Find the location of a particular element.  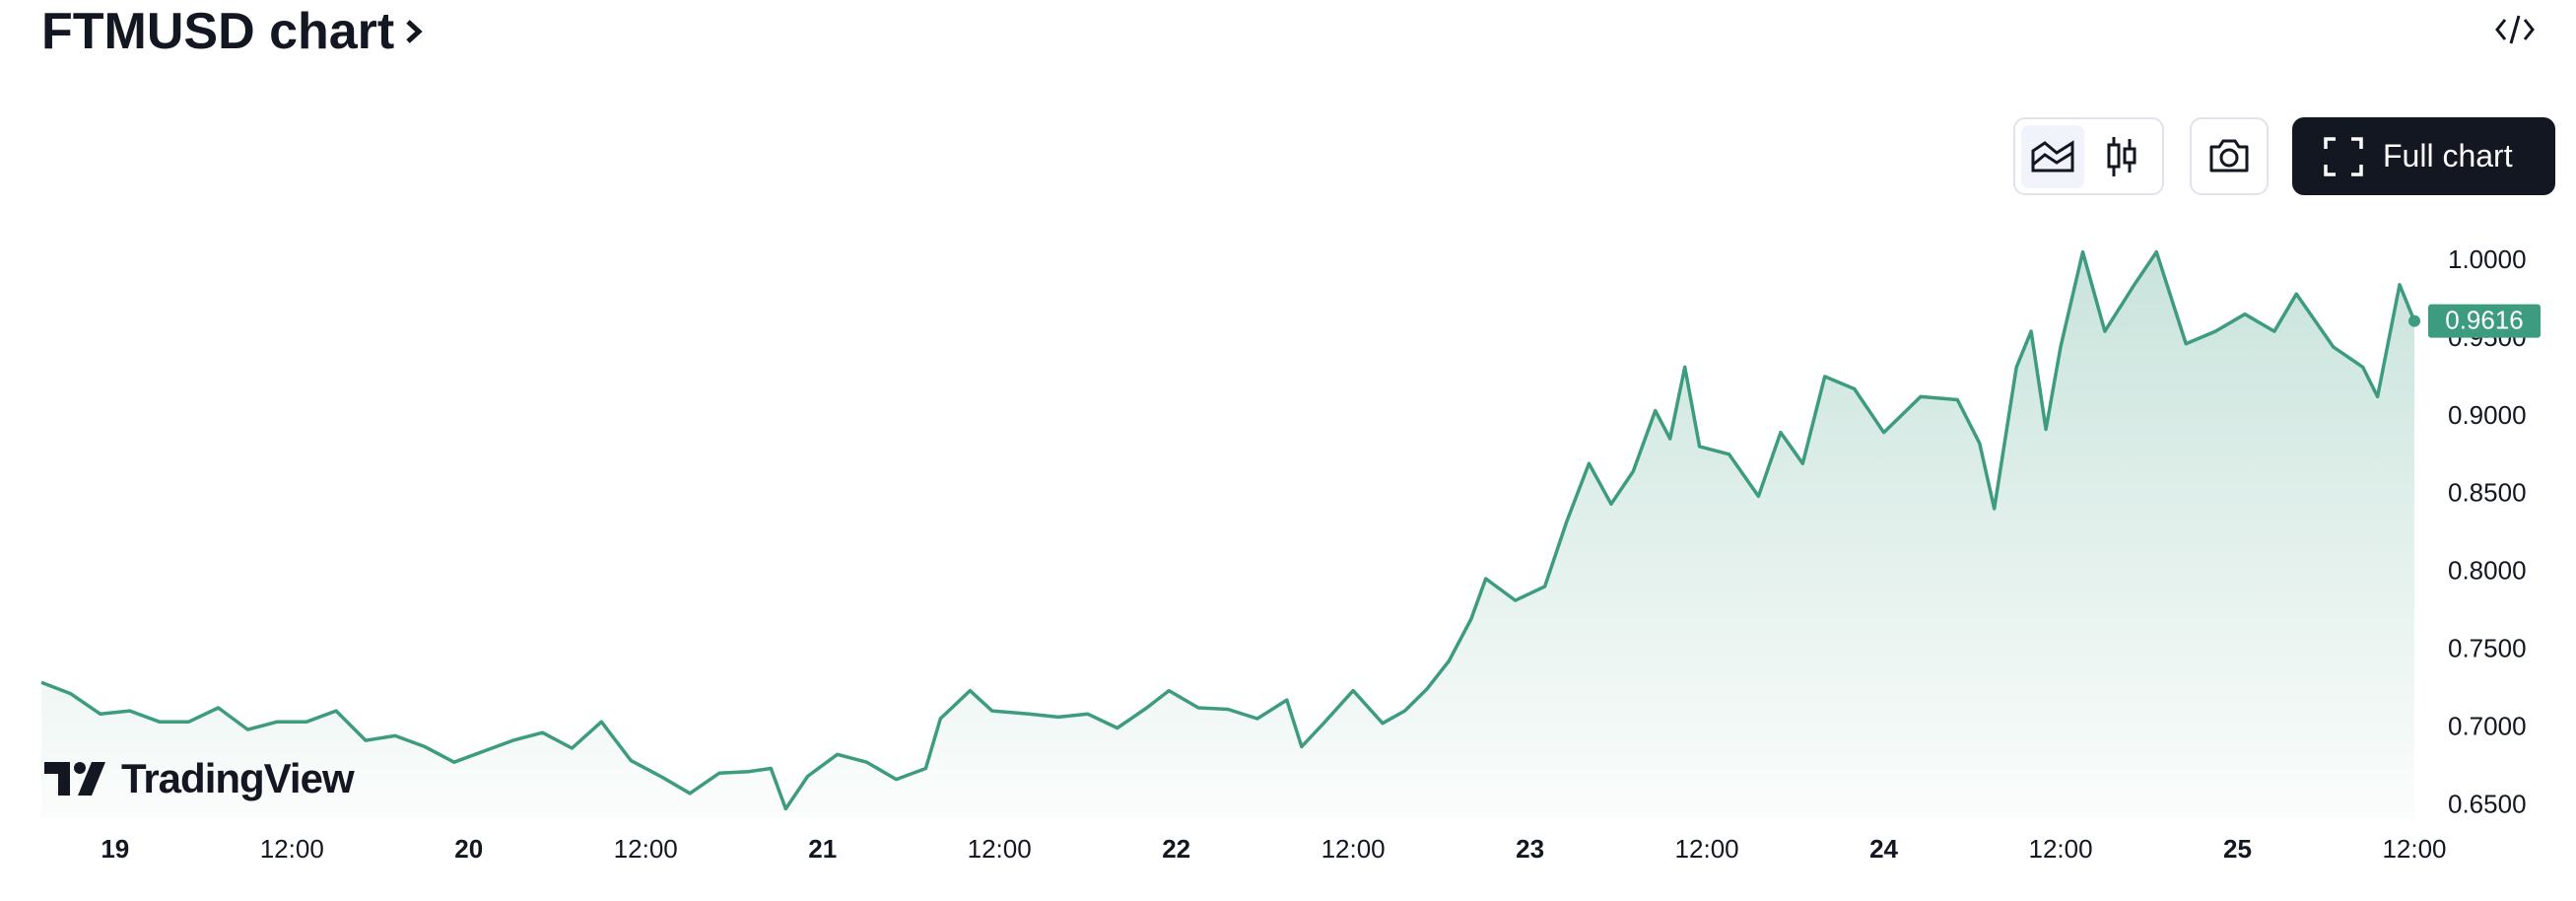

x-tick-label: 23 is located at coordinates (1530, 849).